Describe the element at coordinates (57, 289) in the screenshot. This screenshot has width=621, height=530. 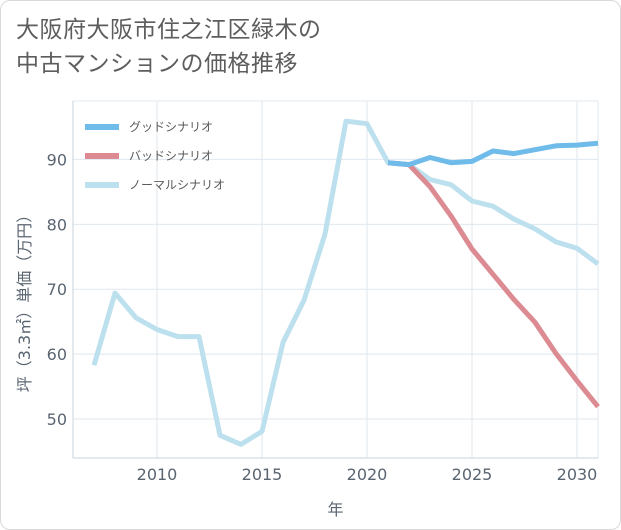
I see `y-tick-label: 70` at that location.